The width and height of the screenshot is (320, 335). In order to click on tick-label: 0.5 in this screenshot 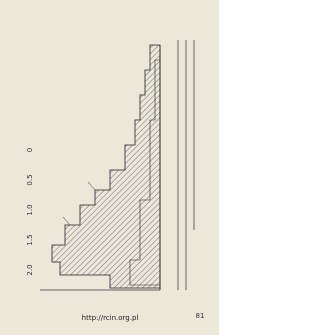, I will do `click(30, 179)`.